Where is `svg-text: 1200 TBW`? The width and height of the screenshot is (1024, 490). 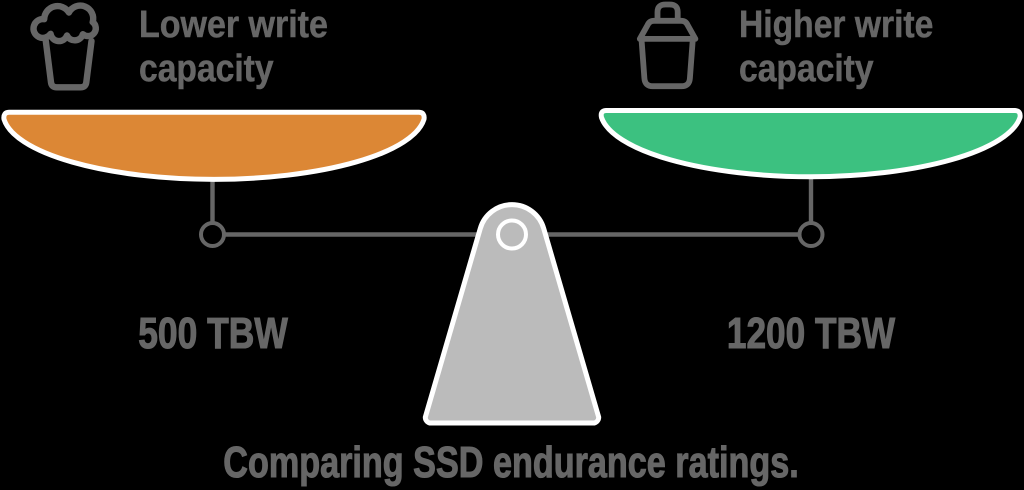 svg-text: 1200 TBW is located at coordinates (811, 333).